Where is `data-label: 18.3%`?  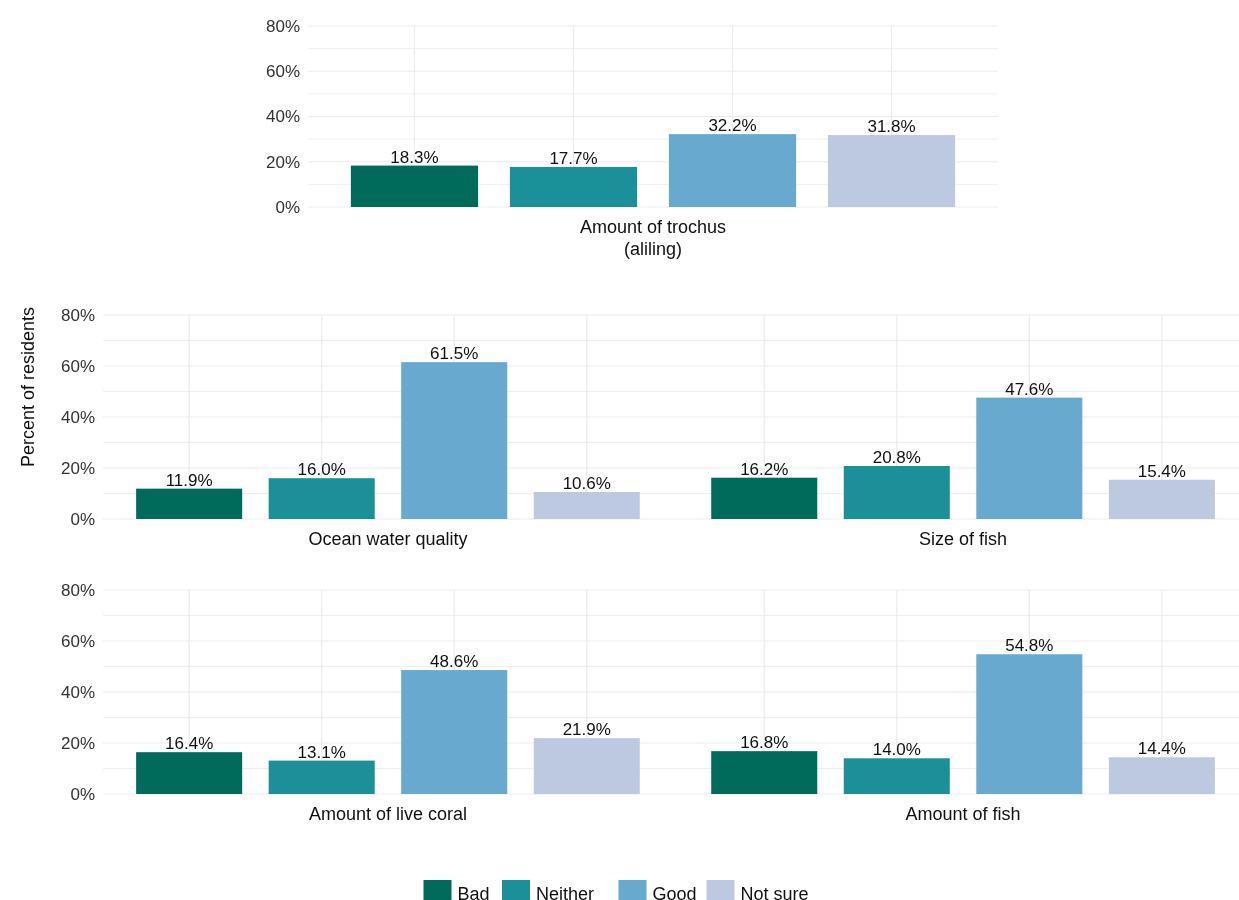
data-label: 18.3% is located at coordinates (414, 157).